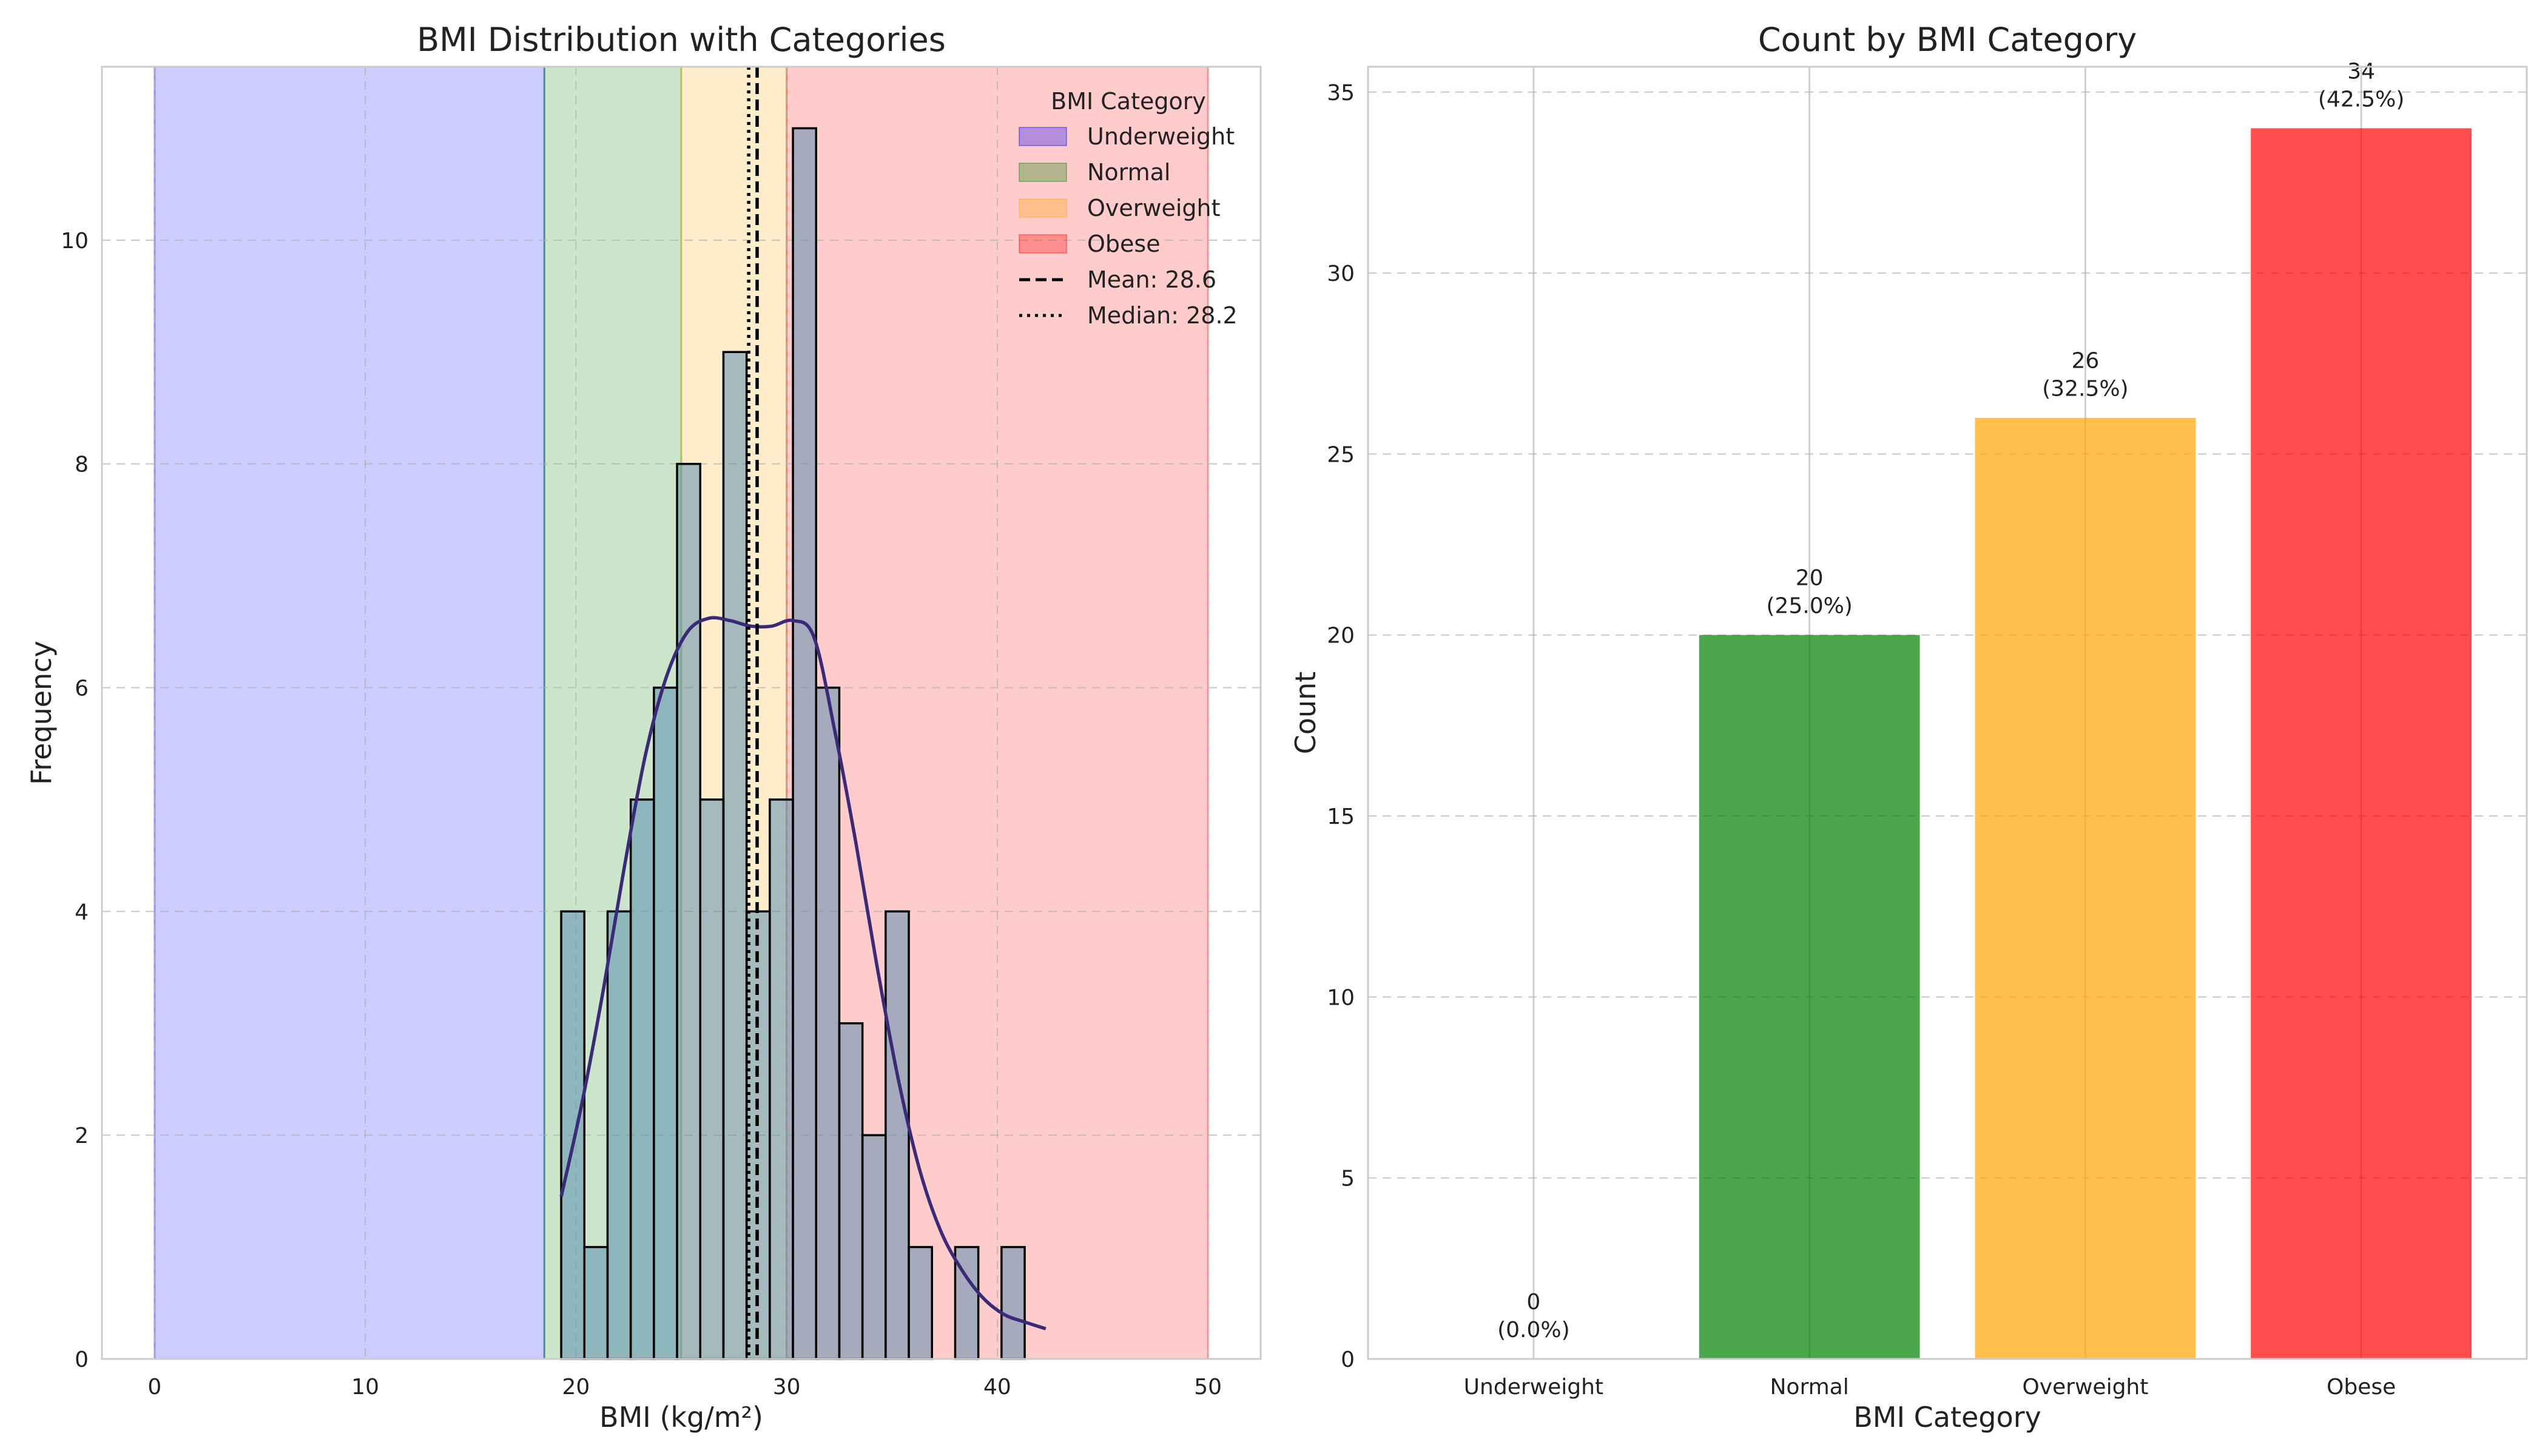 This screenshot has height=1456, width=2548. I want to click on bar-chart-x-axis-label: BMI Category, so click(1947, 1417).